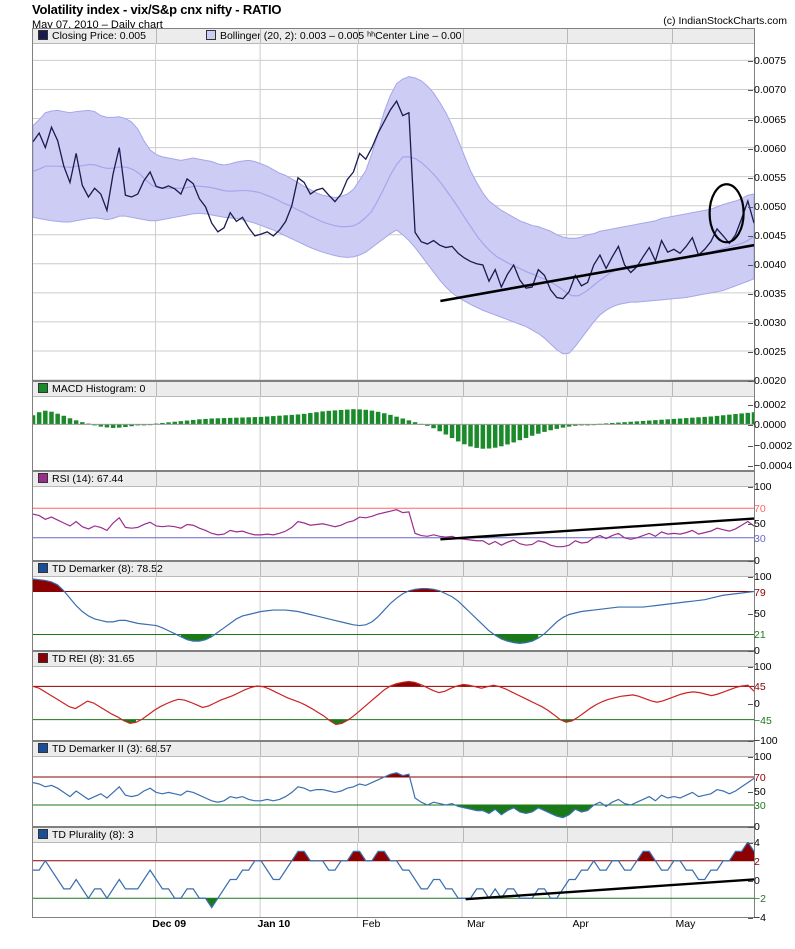 This screenshot has width=795, height=949. I want to click on legend-entry-td-rei-0: TD REI (8): 31.65, so click(86, 659).